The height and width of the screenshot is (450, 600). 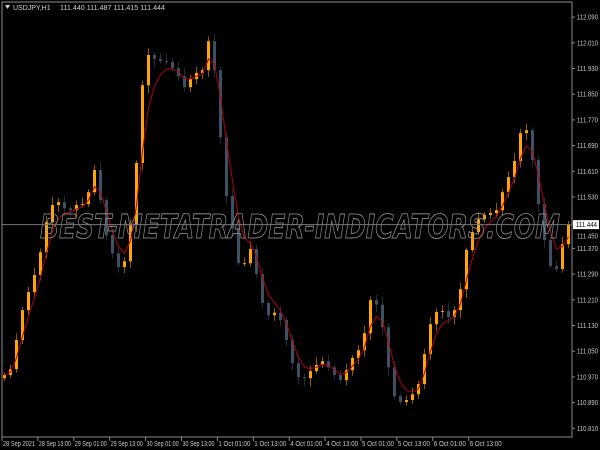 What do you see at coordinates (587, 326) in the screenshot?
I see `price-tick-label: 111.130` at bounding box center [587, 326].